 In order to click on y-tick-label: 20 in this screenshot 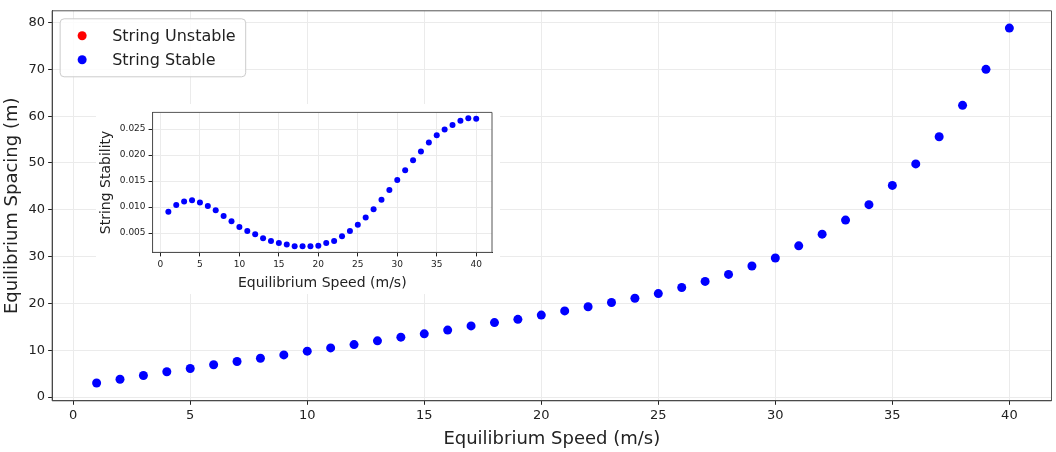, I will do `click(37, 302)`.